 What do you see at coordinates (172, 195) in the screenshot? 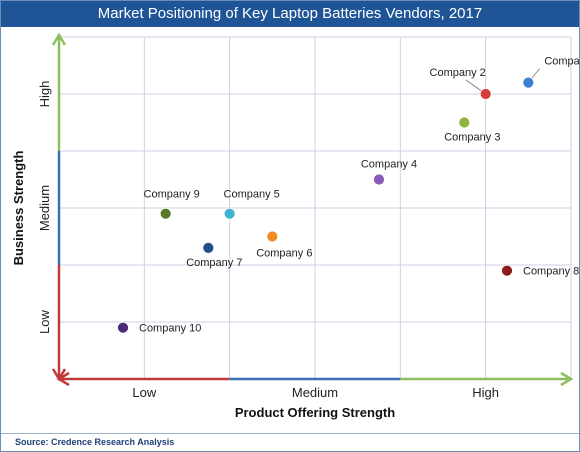
I see `data-point-label: Company 9` at bounding box center [172, 195].